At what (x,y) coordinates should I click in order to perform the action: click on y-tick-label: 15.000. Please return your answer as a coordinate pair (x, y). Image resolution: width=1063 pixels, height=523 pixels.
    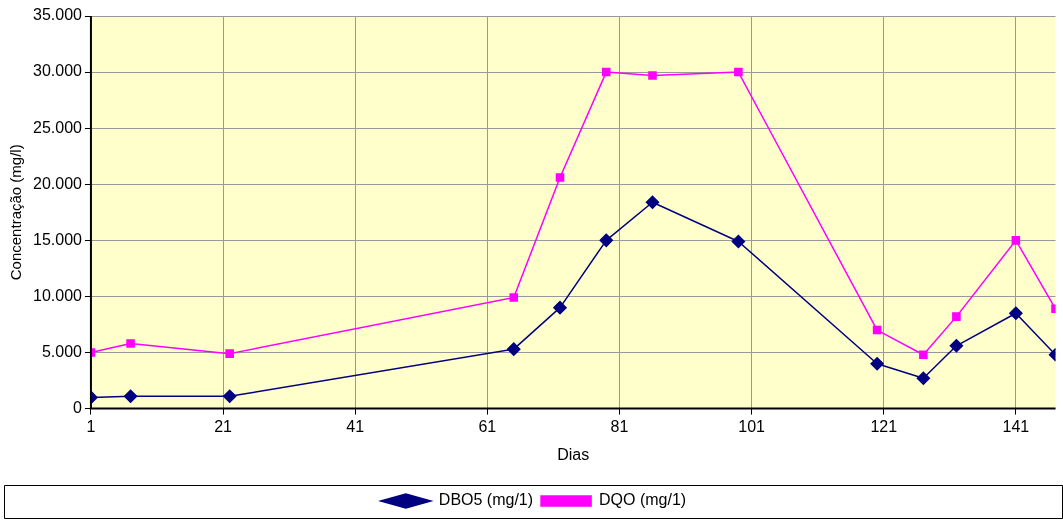
    Looking at the image, I should click on (58, 239).